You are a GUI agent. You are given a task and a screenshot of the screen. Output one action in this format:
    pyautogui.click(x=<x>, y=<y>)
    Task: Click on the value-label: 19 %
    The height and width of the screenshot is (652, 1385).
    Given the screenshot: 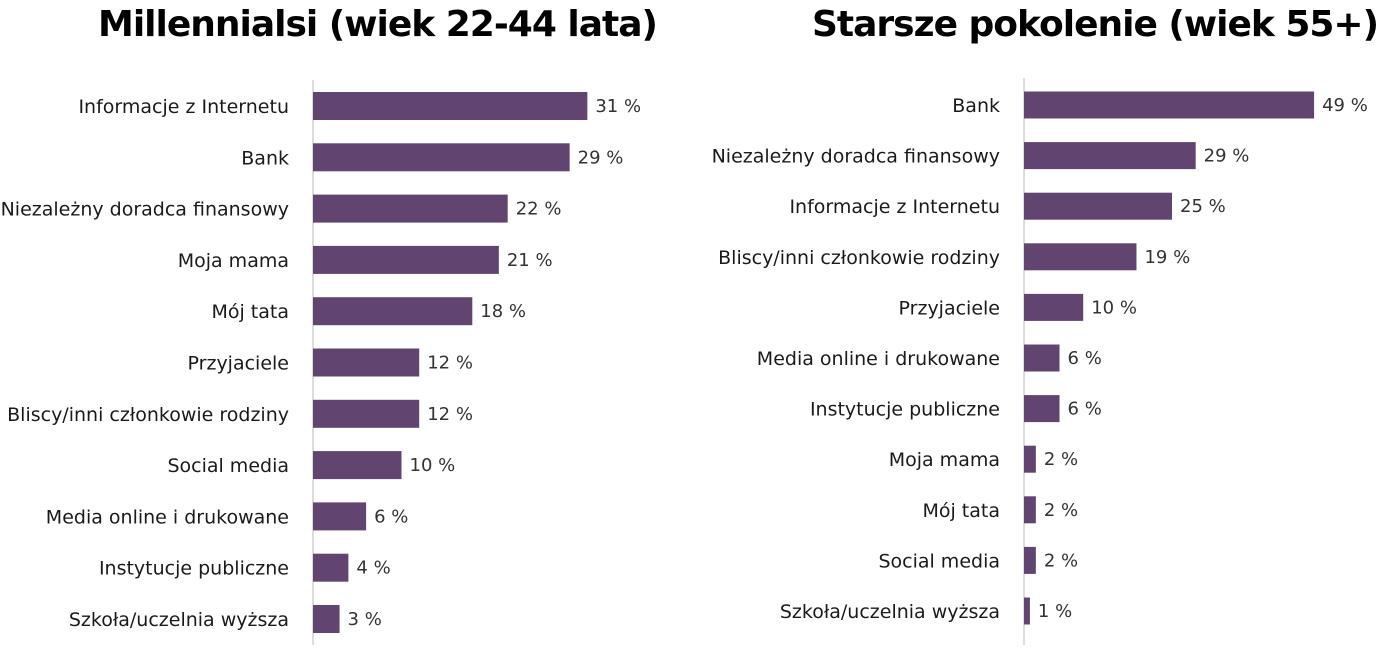 What is the action you would take?
    pyautogui.click(x=1167, y=257)
    